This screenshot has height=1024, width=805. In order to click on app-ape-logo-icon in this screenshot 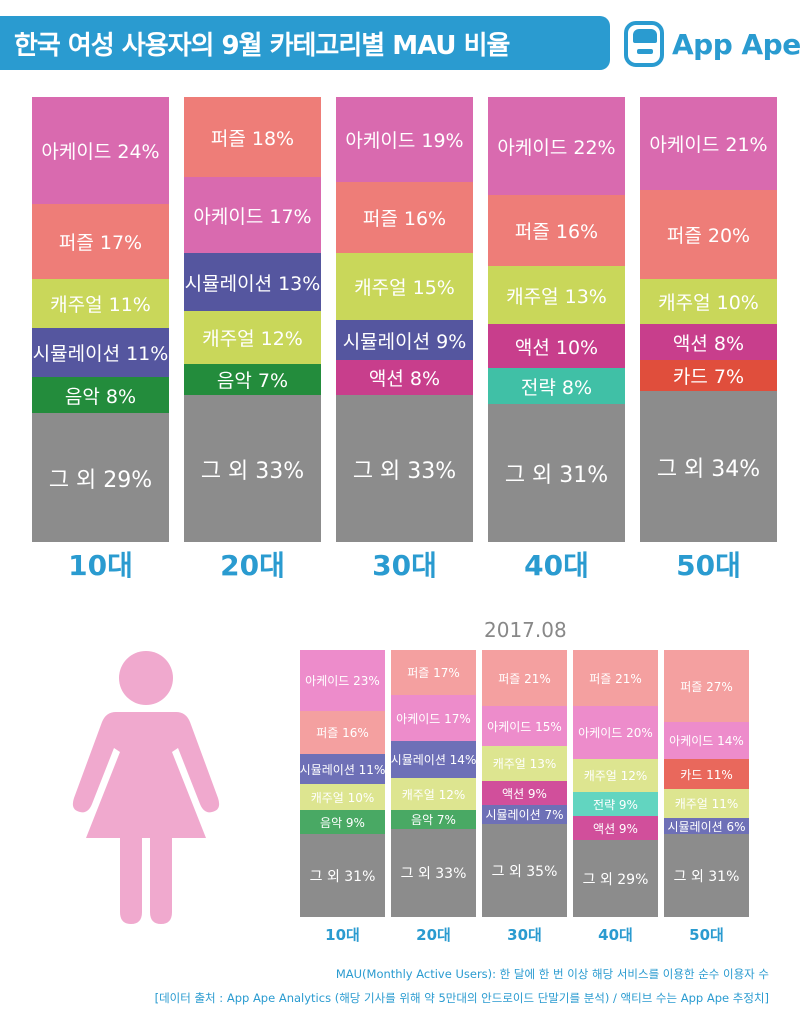, I will do `click(644, 44)`.